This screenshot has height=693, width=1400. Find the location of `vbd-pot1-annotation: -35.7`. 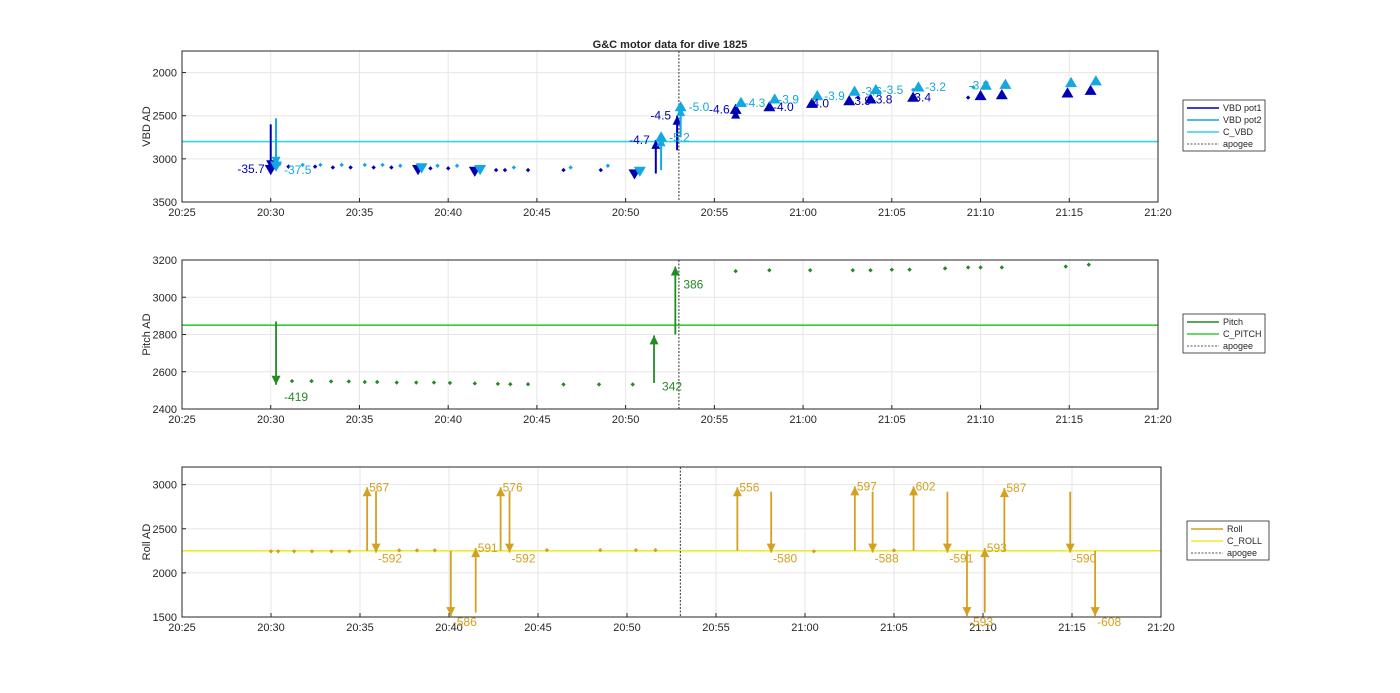

vbd-pot1-annotation: -35.7 is located at coordinates (251, 169).